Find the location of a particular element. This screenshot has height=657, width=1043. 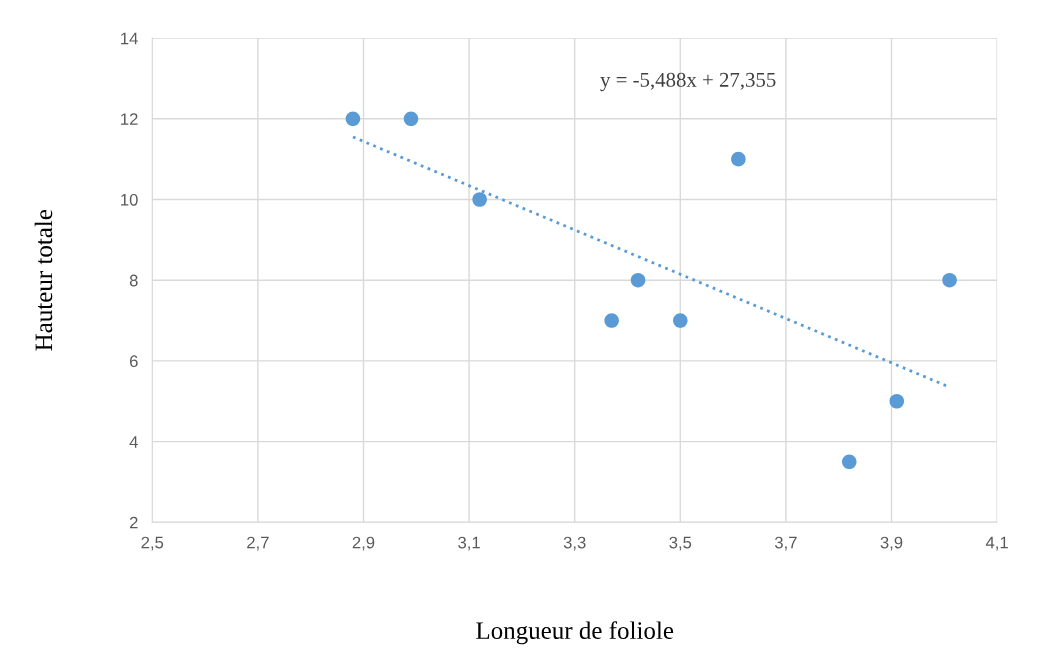

y-axis-title: Hauteur totale is located at coordinates (43, 280).